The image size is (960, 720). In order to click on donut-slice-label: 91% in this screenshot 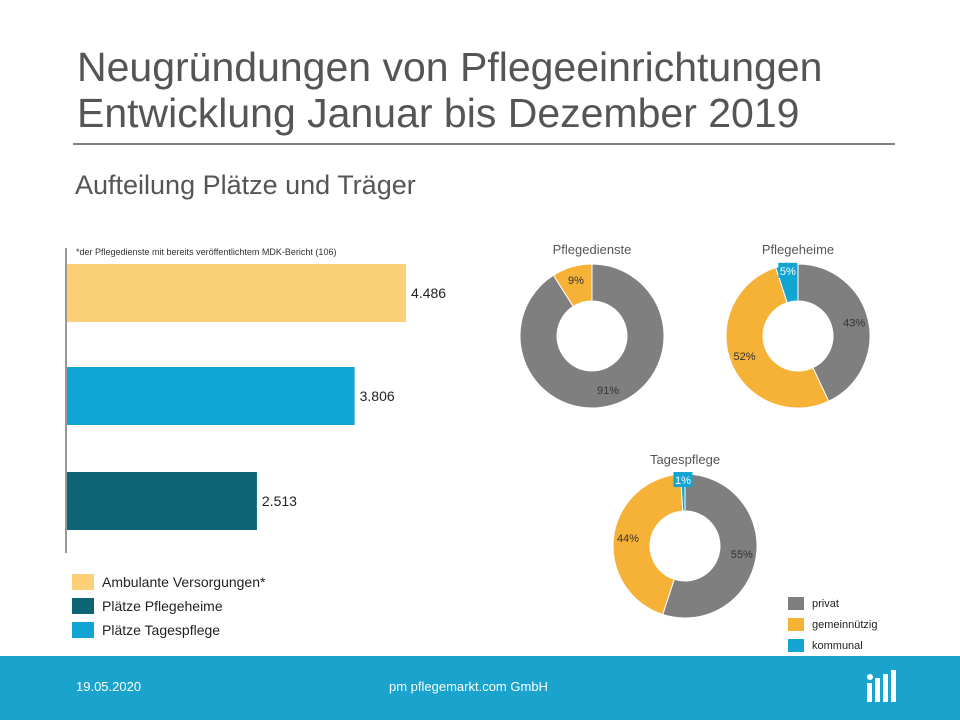, I will do `click(608, 391)`.